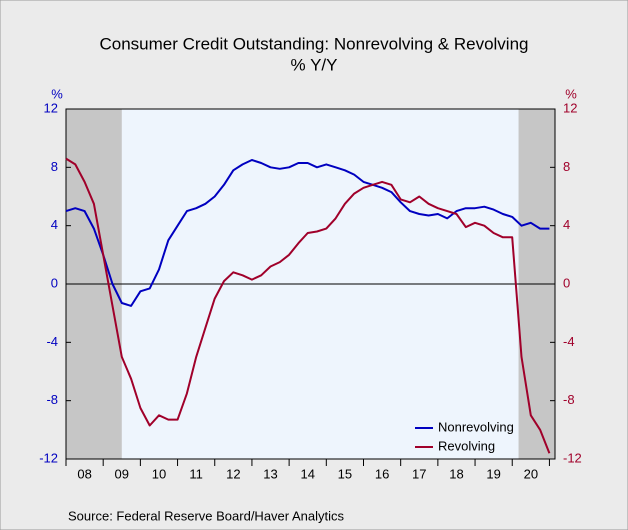 Image resolution: width=628 pixels, height=530 pixels. Describe the element at coordinates (48, 457) in the screenshot. I see `y-tick-label: -12` at that location.